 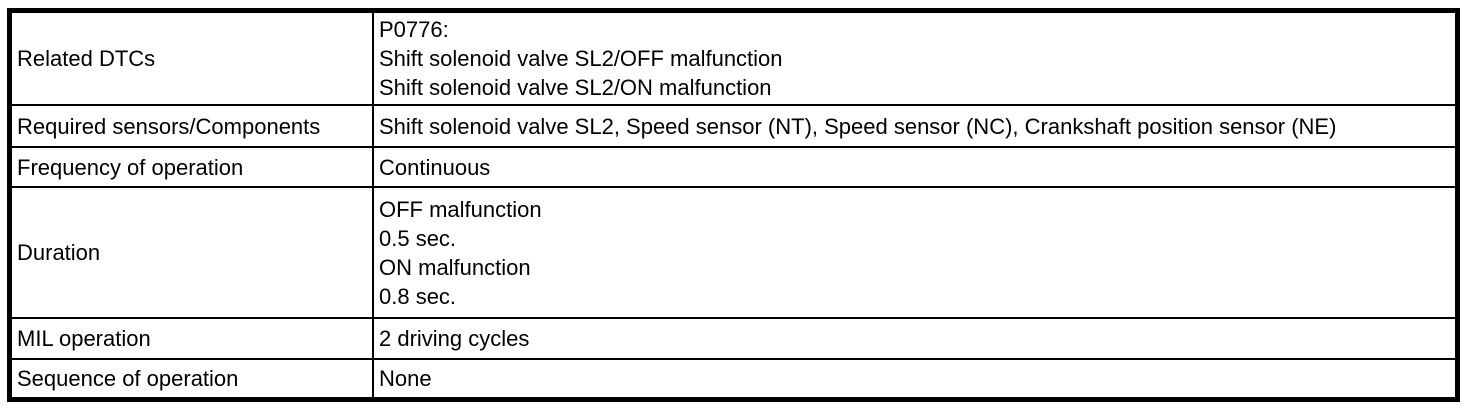 What do you see at coordinates (191, 167) in the screenshot?
I see `row-label-frequency-of-operation: Frequency of operation` at bounding box center [191, 167].